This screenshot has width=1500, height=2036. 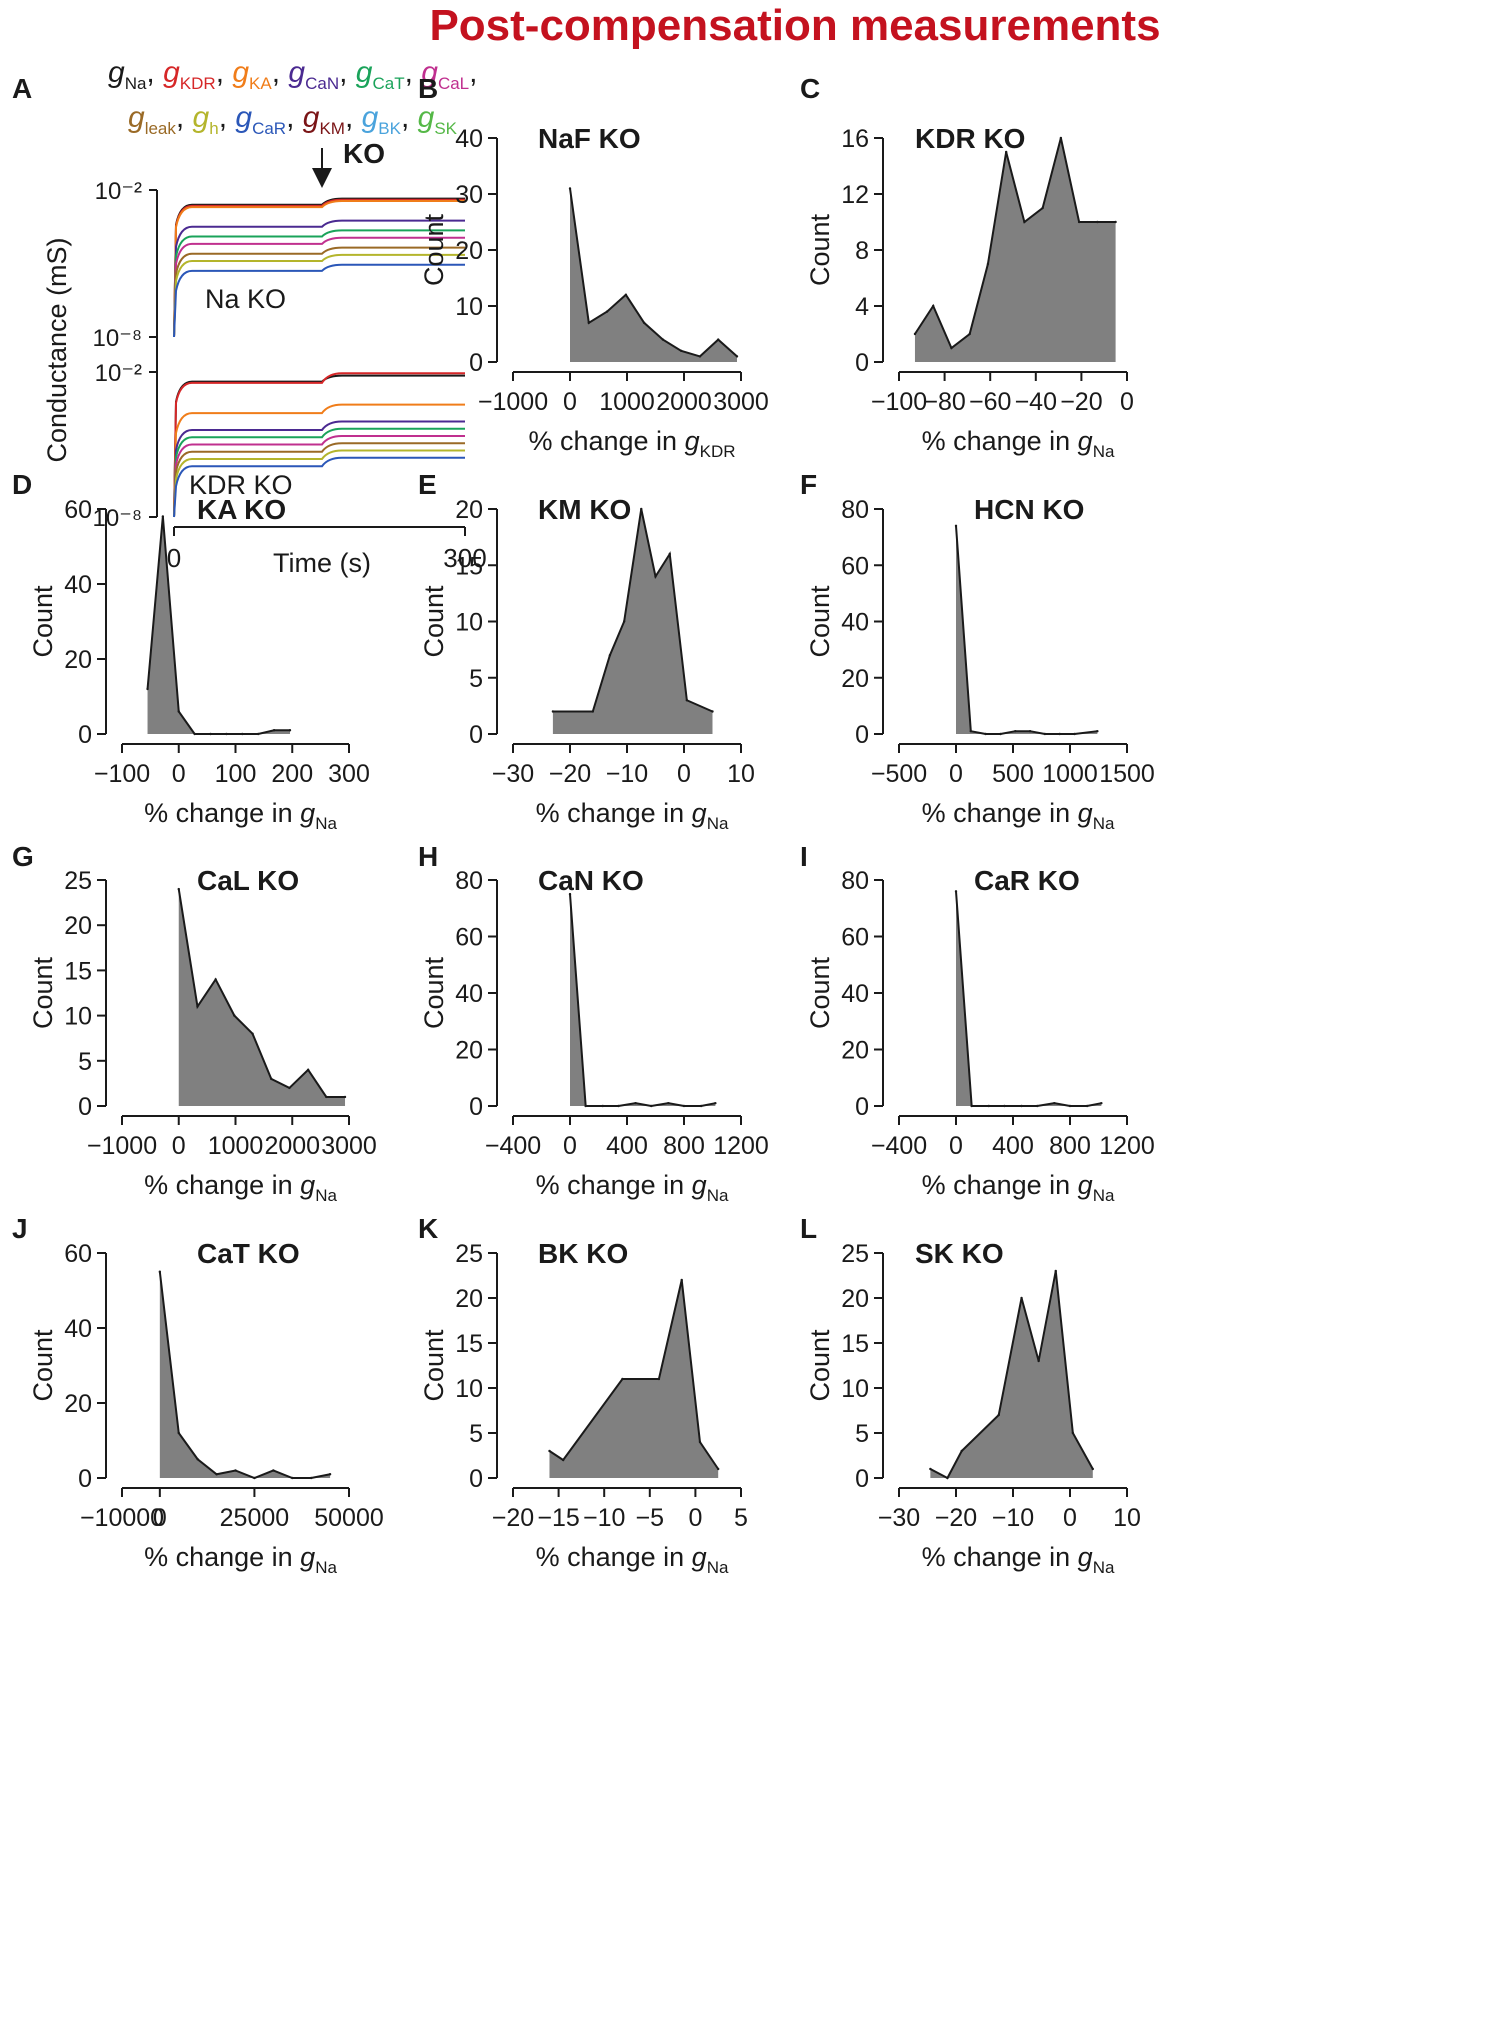 I want to click on y-tick-label: 30, so click(x=469, y=195).